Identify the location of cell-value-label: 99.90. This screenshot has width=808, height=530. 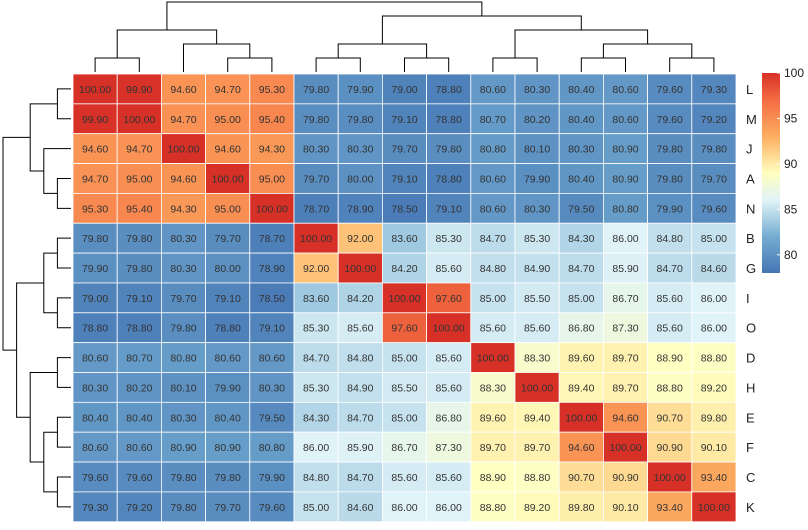
(95, 120).